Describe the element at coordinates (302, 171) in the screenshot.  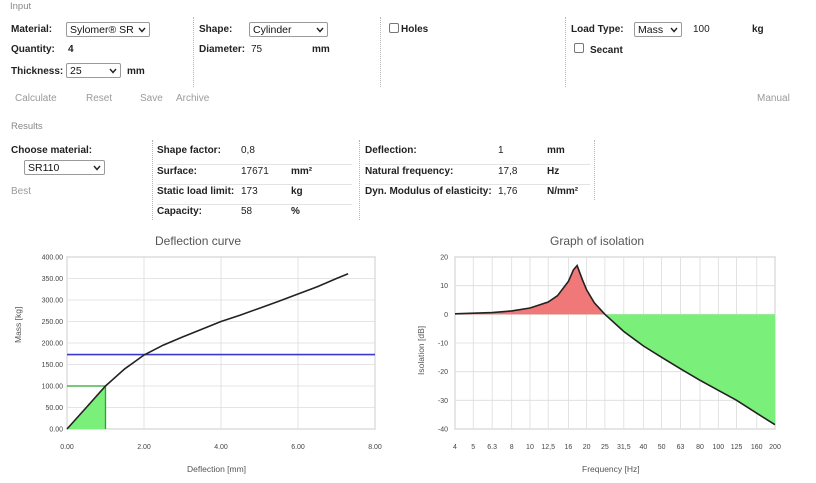
I see `surface-unit: mm²` at that location.